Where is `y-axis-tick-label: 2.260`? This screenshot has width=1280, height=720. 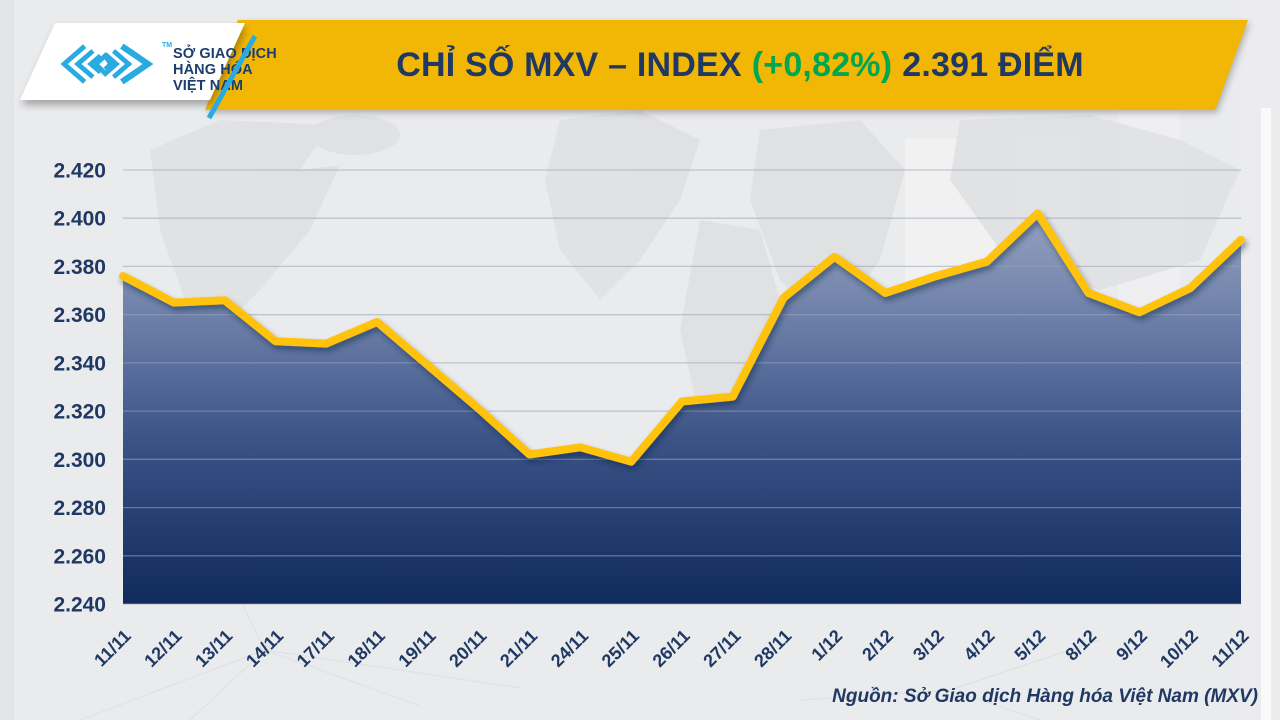
y-axis-tick-label: 2.260 is located at coordinates (79, 556).